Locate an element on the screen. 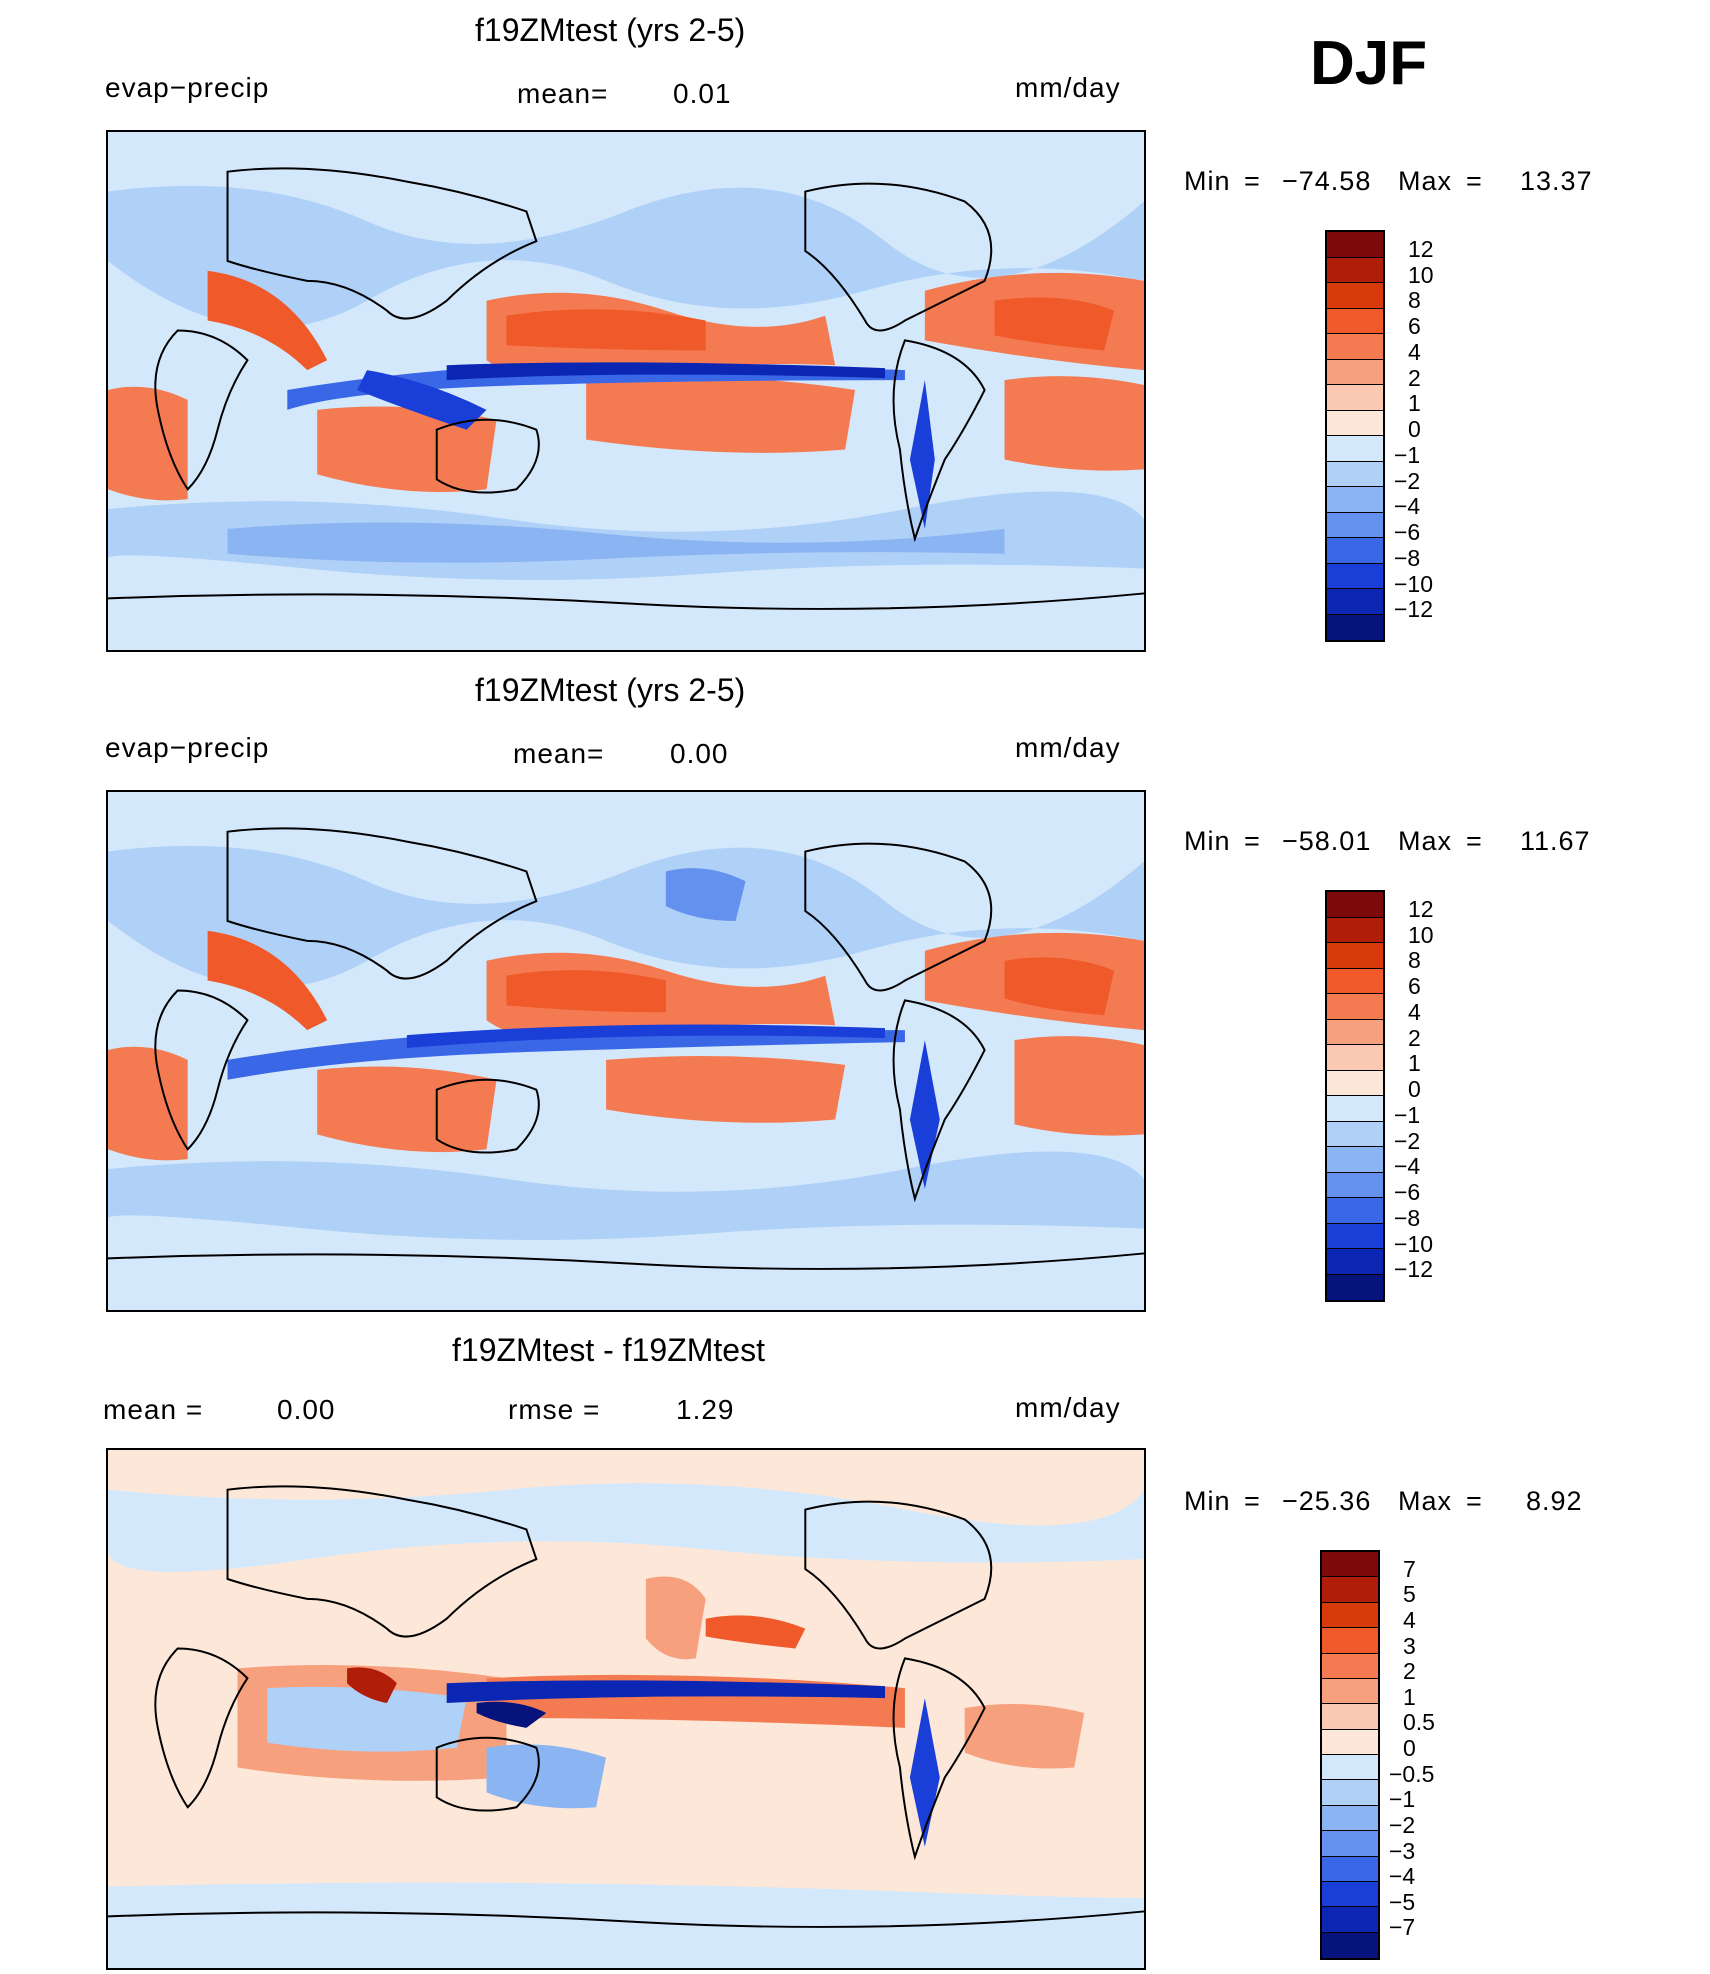  colorbar-tick-label: −3 is located at coordinates (1402, 1850).